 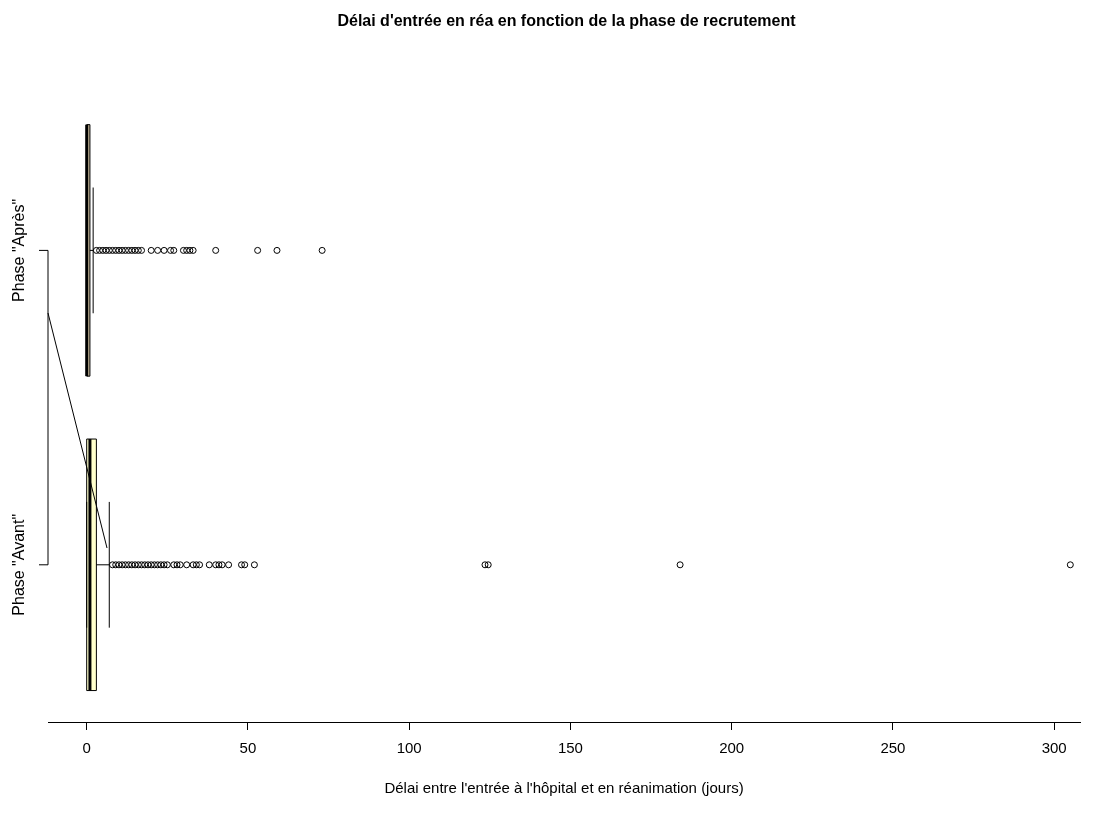 What do you see at coordinates (86, 748) in the screenshot?
I see `x-tick-label: 0` at bounding box center [86, 748].